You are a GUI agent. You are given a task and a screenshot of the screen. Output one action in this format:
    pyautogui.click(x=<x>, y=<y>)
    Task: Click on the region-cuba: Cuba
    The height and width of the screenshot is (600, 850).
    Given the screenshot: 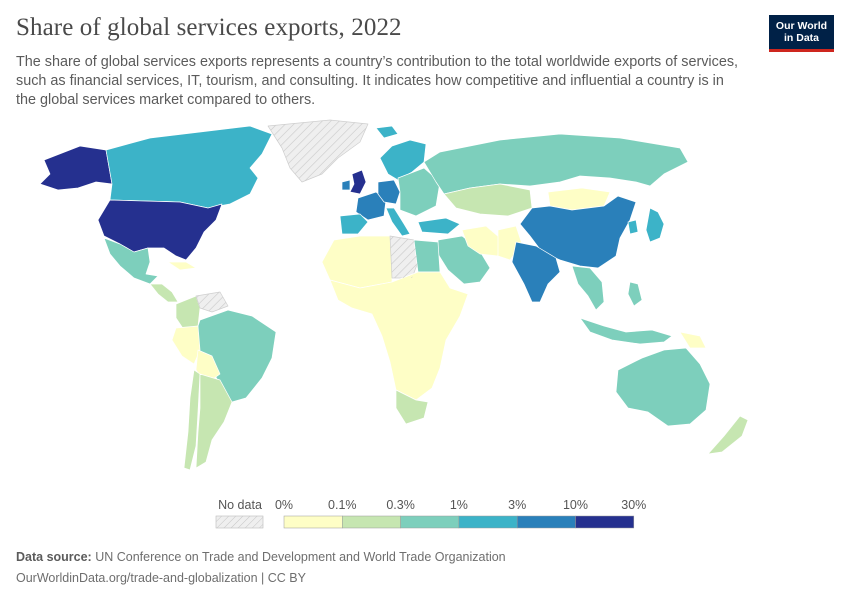 What is the action you would take?
    pyautogui.click(x=182, y=266)
    